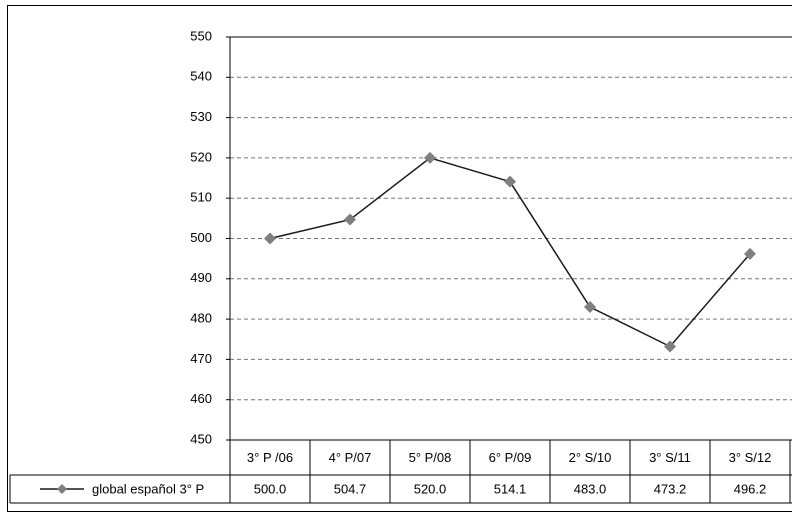 Image resolution: width=792 pixels, height=518 pixels. I want to click on y-tick-label: 460, so click(201, 398).